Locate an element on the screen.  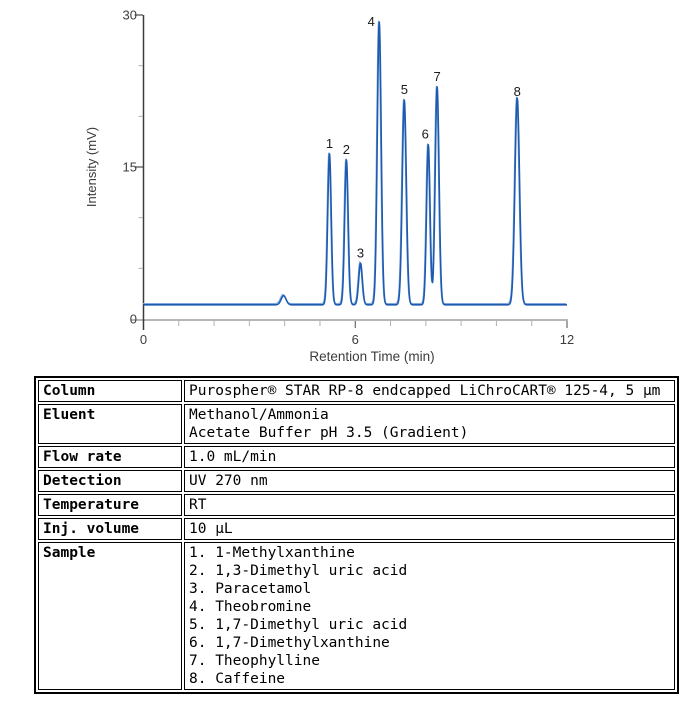
spec-value-line: Acetate Buffer pH 3.5 (Gradient) is located at coordinates (329, 433).